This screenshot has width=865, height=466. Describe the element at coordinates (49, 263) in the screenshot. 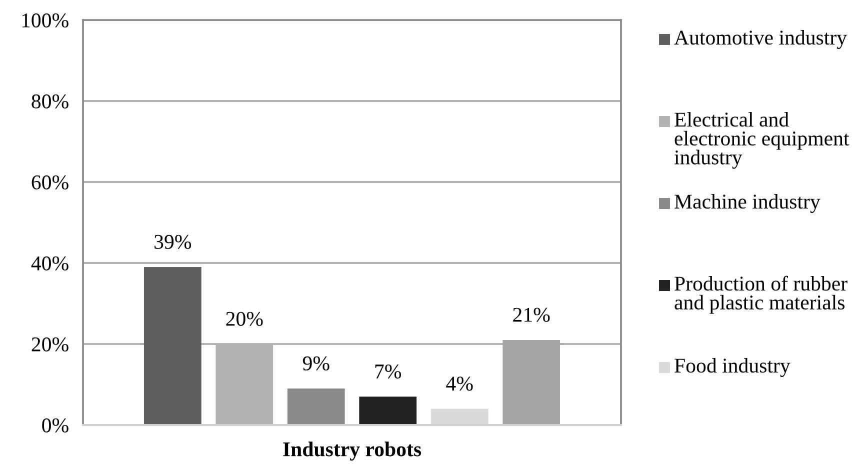

I see `y-tick-label: 40%` at that location.